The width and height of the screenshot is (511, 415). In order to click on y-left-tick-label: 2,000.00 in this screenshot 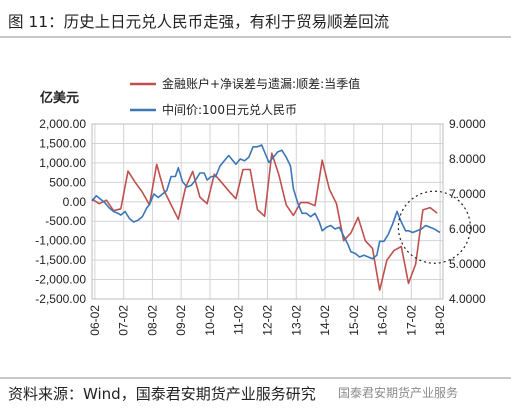, I will do `click(62, 124)`.